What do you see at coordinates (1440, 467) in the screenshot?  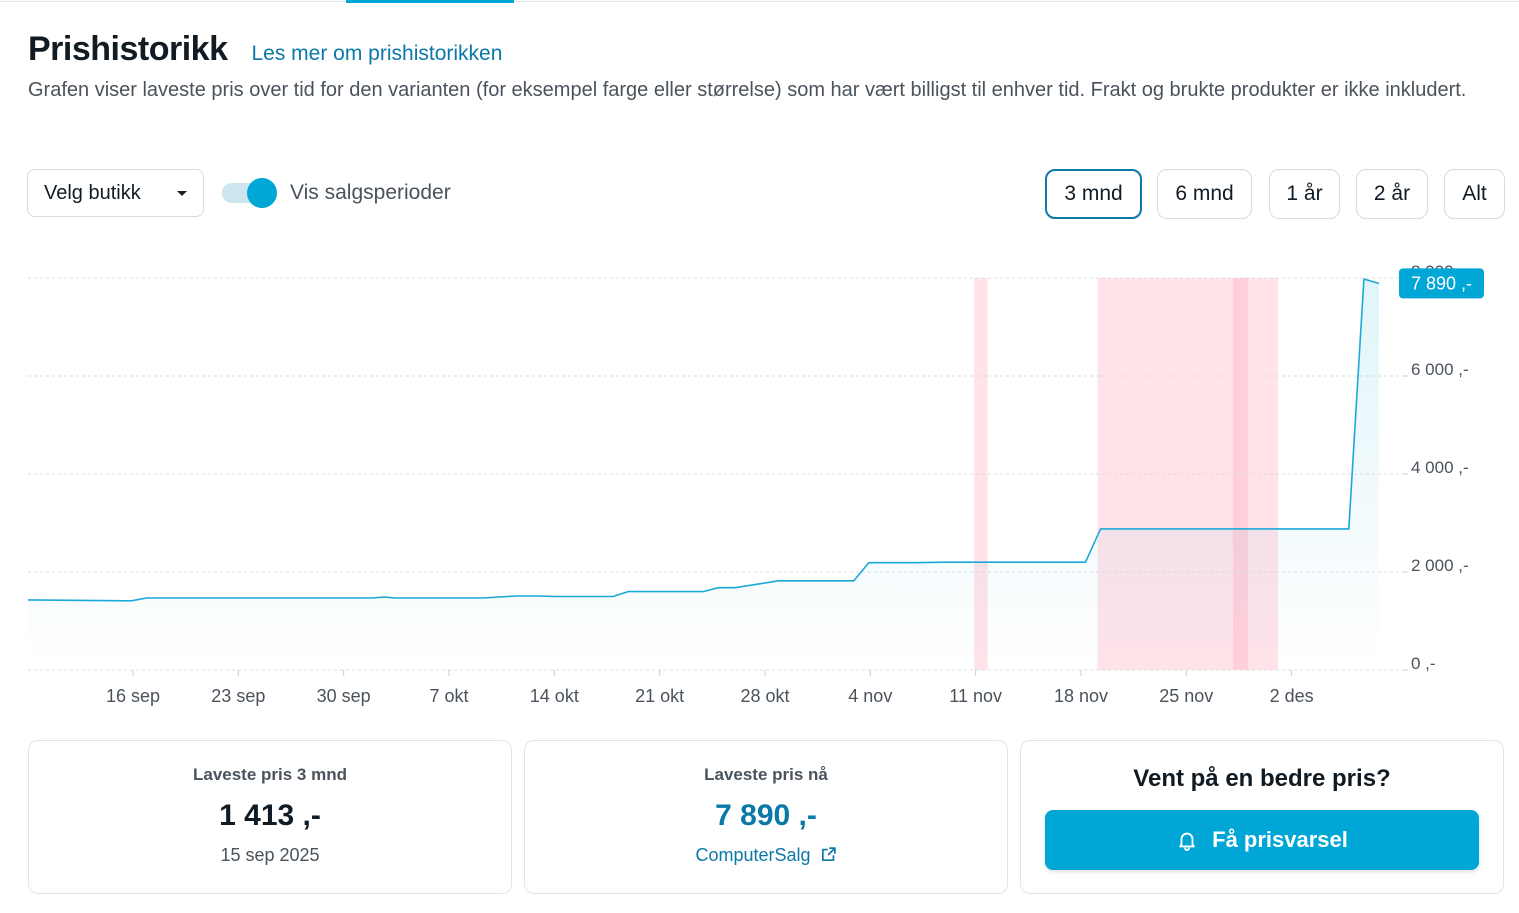 I see `y-tick-label: 4 000 ,-` at bounding box center [1440, 467].